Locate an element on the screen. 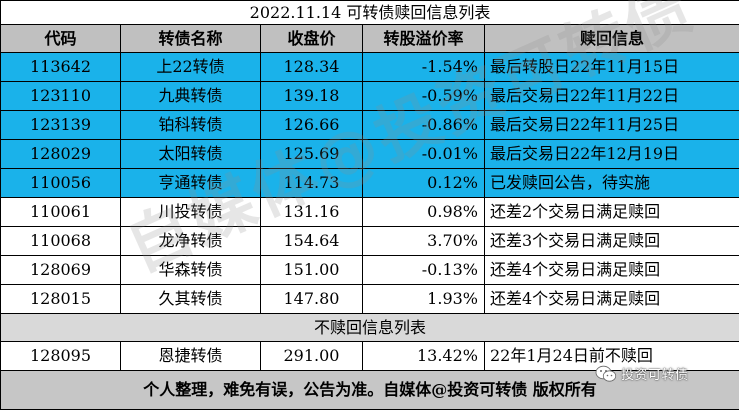 The image size is (739, 410). row-premium: 13.42% is located at coordinates (423, 356).